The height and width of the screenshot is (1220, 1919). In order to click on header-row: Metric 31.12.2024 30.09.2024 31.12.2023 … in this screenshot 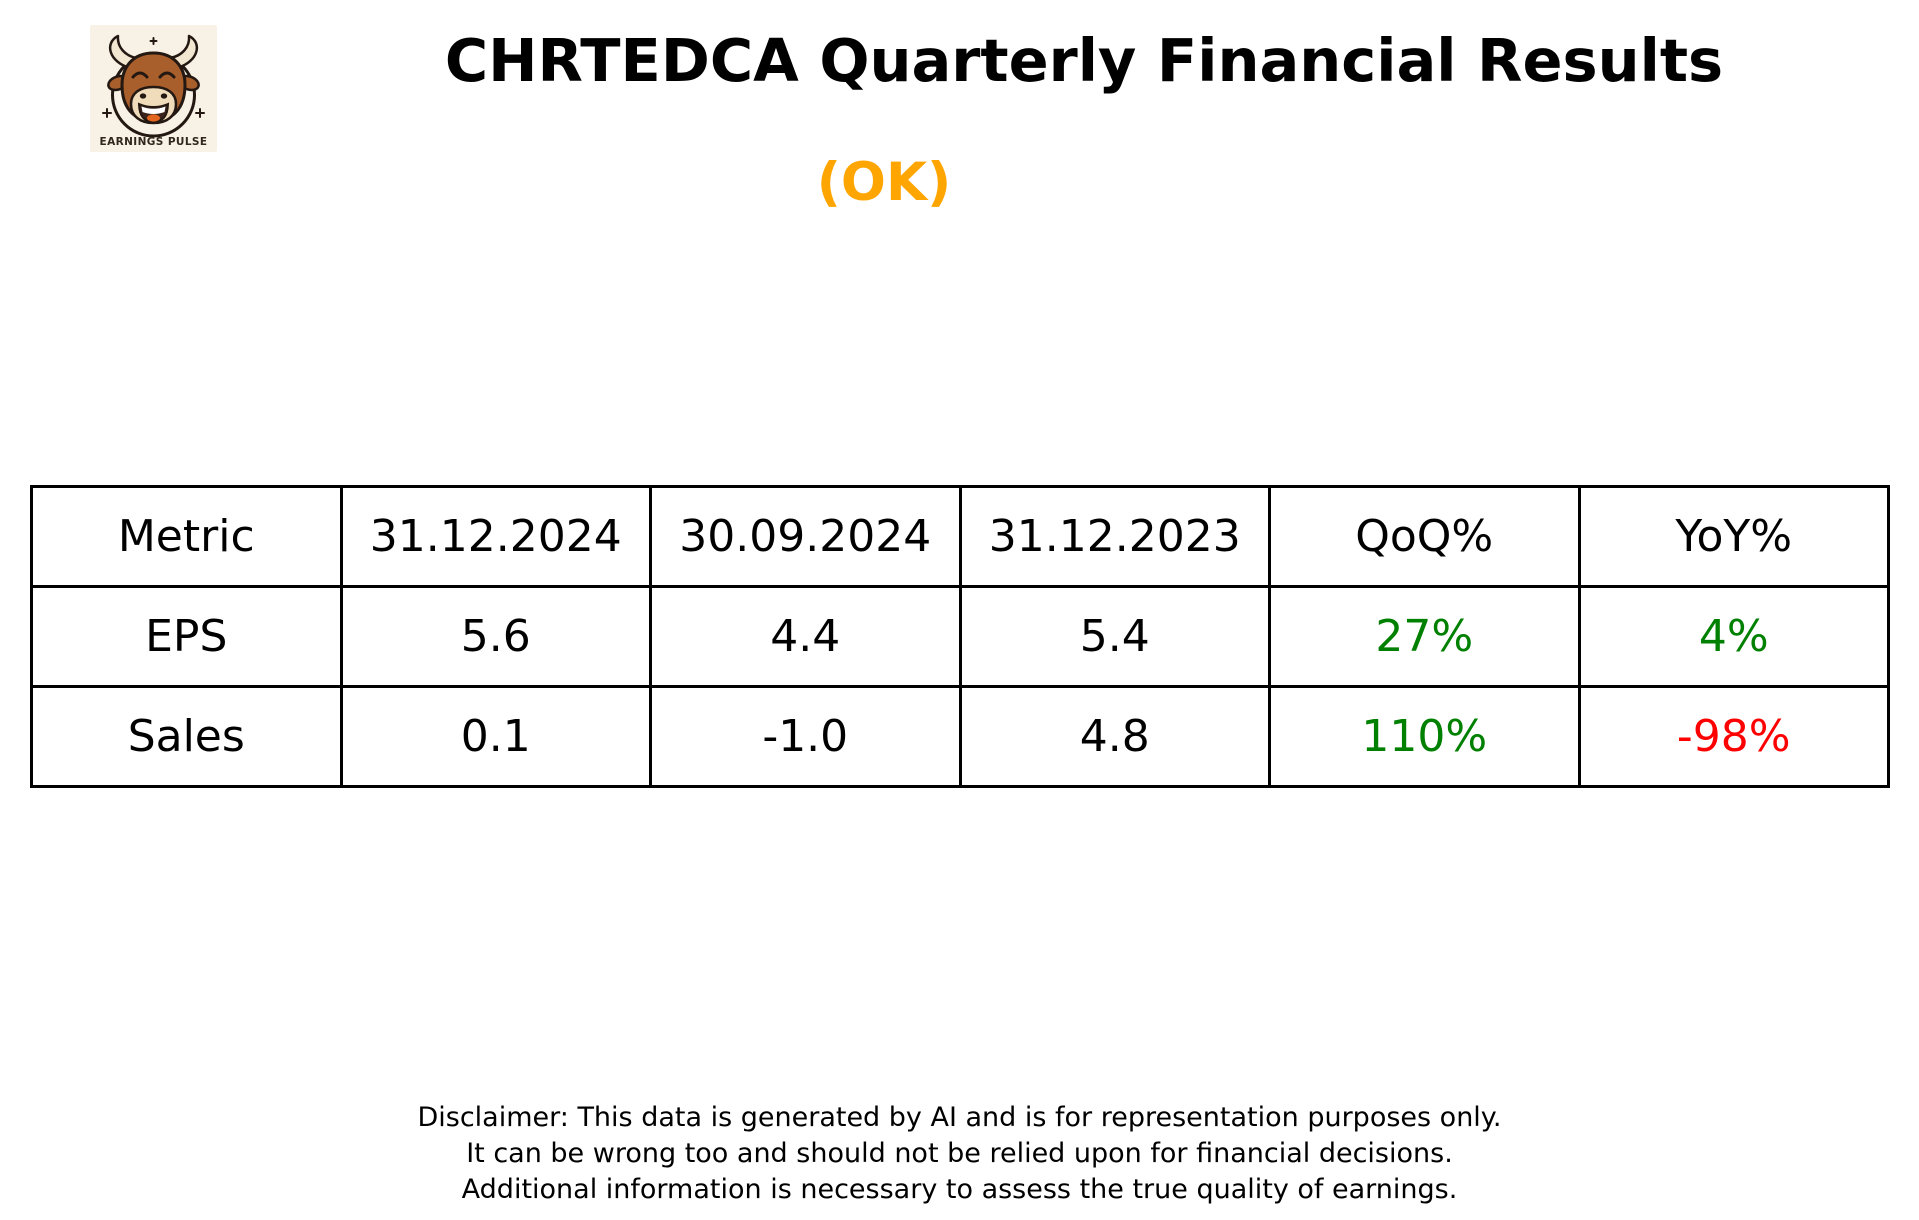, I will do `click(960, 536)`.